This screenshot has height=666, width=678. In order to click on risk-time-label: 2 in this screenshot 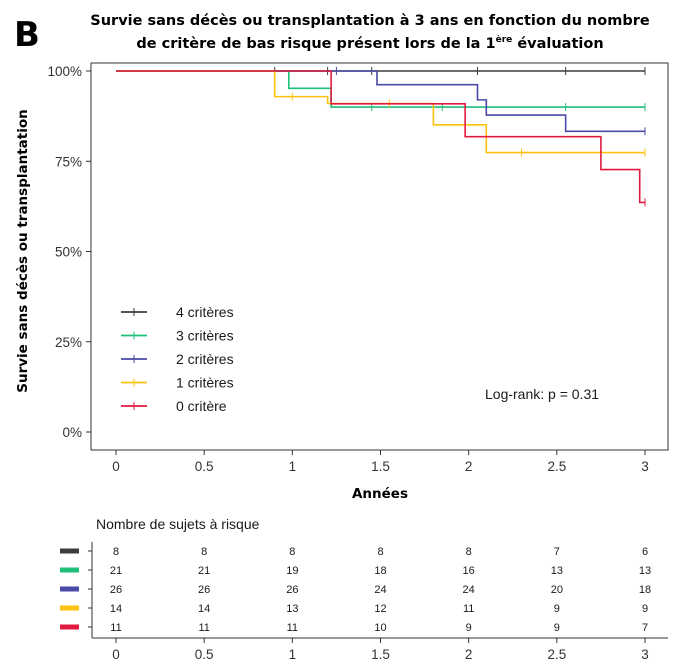, I will do `click(469, 654)`.